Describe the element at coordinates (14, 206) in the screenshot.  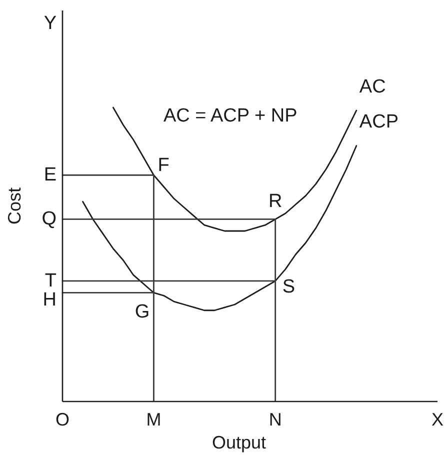
I see `y-axis-title: Cost` at that location.